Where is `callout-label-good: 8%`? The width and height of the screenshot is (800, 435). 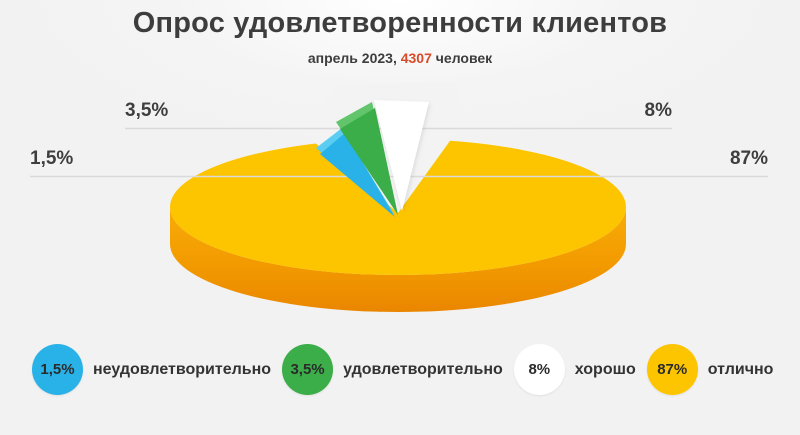 callout-label-good: 8% is located at coordinates (658, 110).